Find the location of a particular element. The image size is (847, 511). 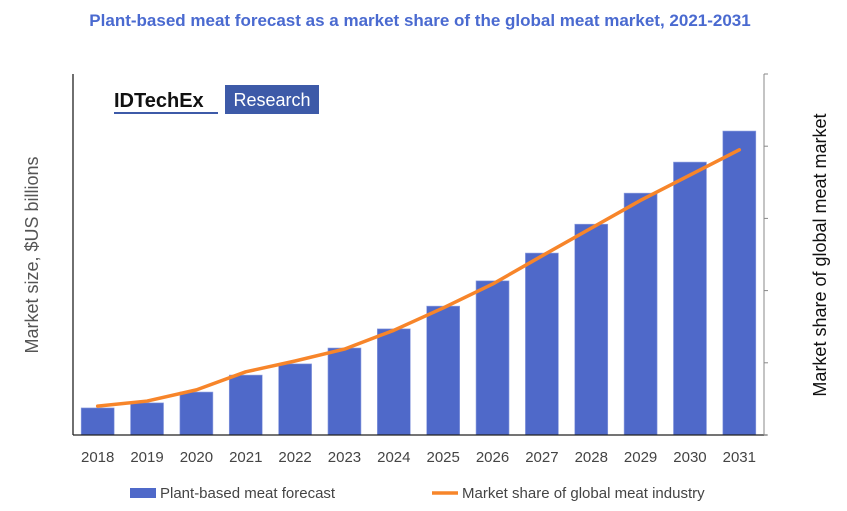

x-tick-label: 2029 is located at coordinates (640, 457).